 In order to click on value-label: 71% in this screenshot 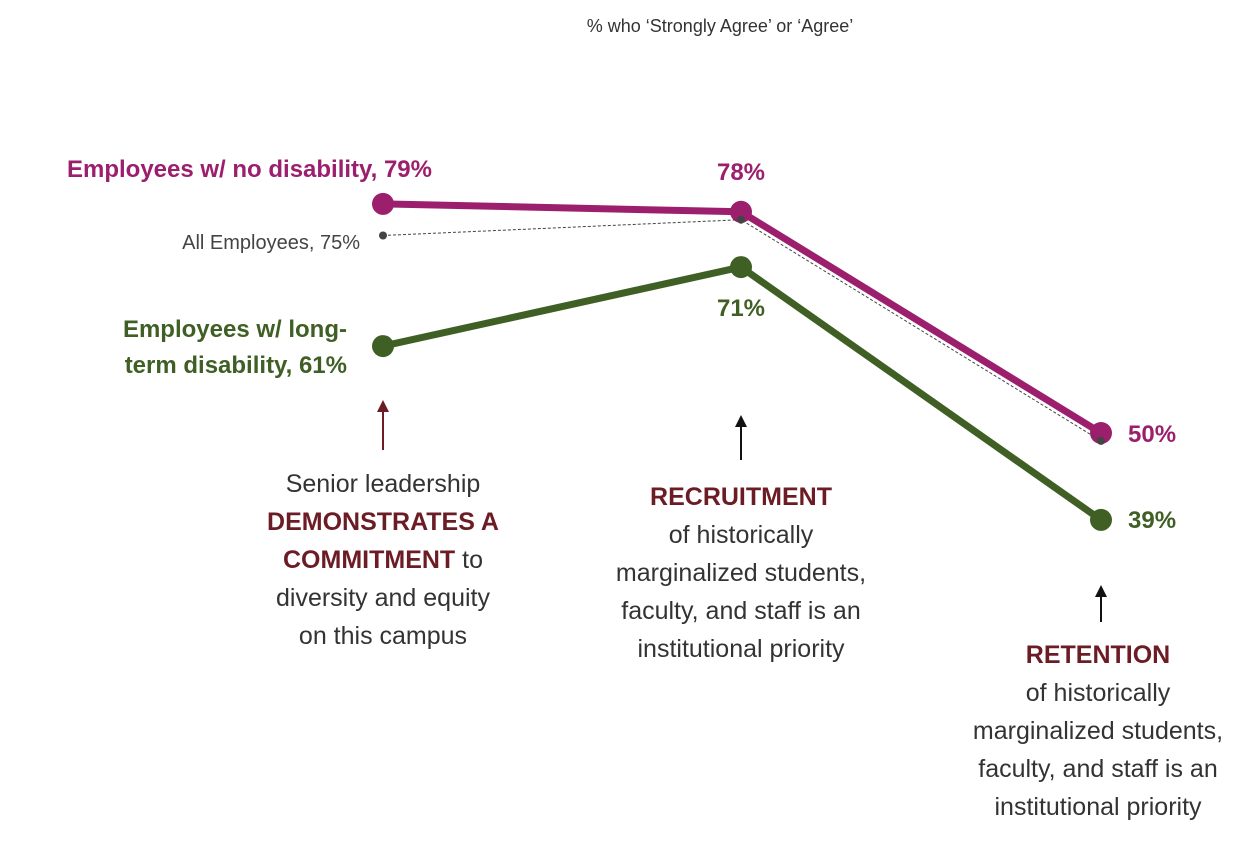, I will do `click(741, 308)`.